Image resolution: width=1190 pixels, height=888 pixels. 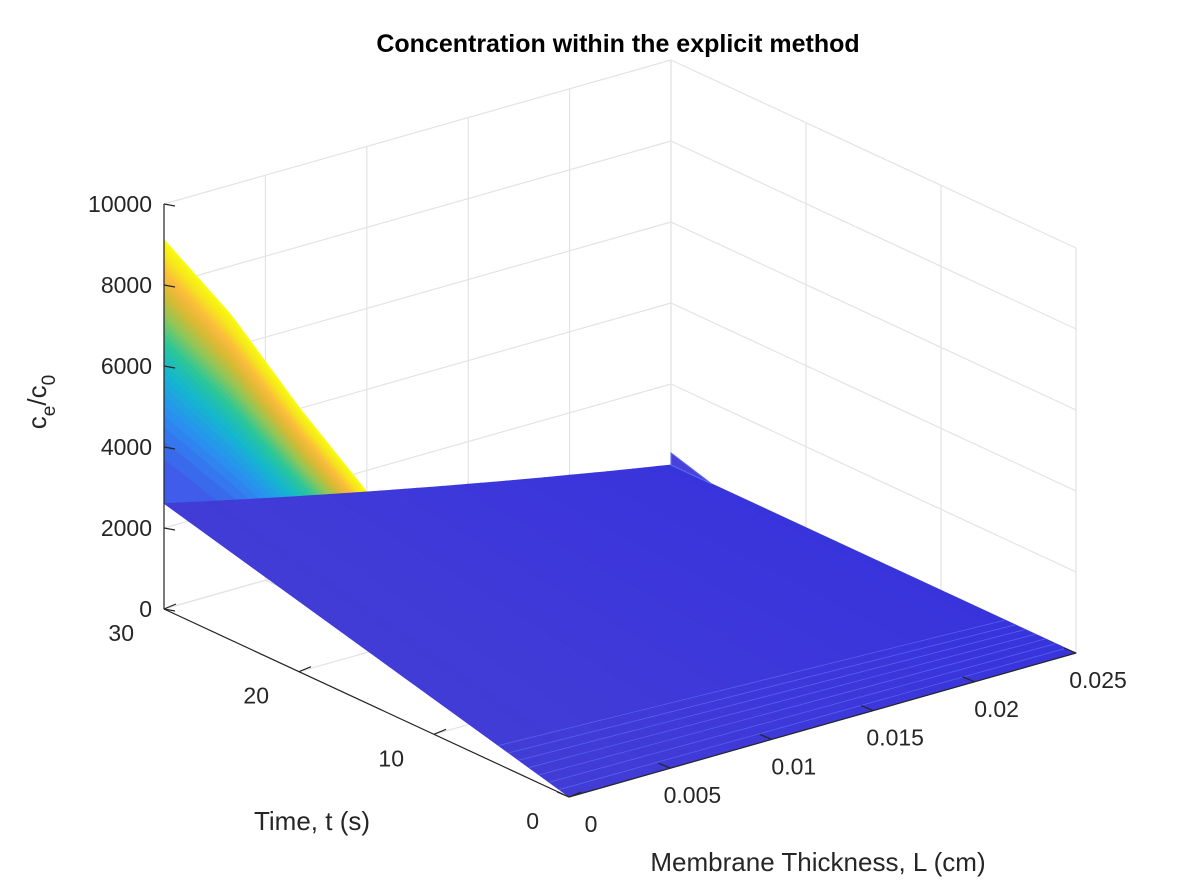 What do you see at coordinates (49, 411) in the screenshot?
I see `z-label-sub1: e` at bounding box center [49, 411].